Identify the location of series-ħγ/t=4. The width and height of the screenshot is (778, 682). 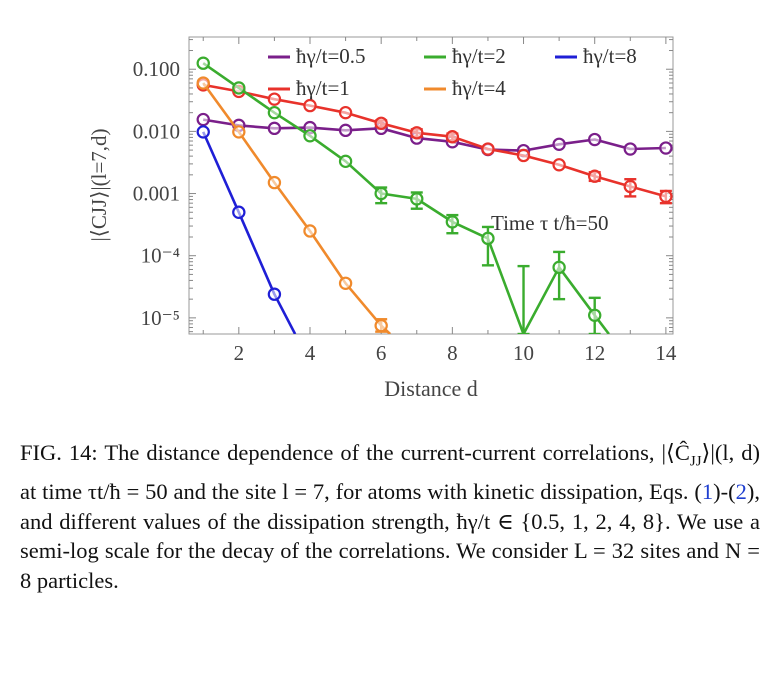
(293, 205).